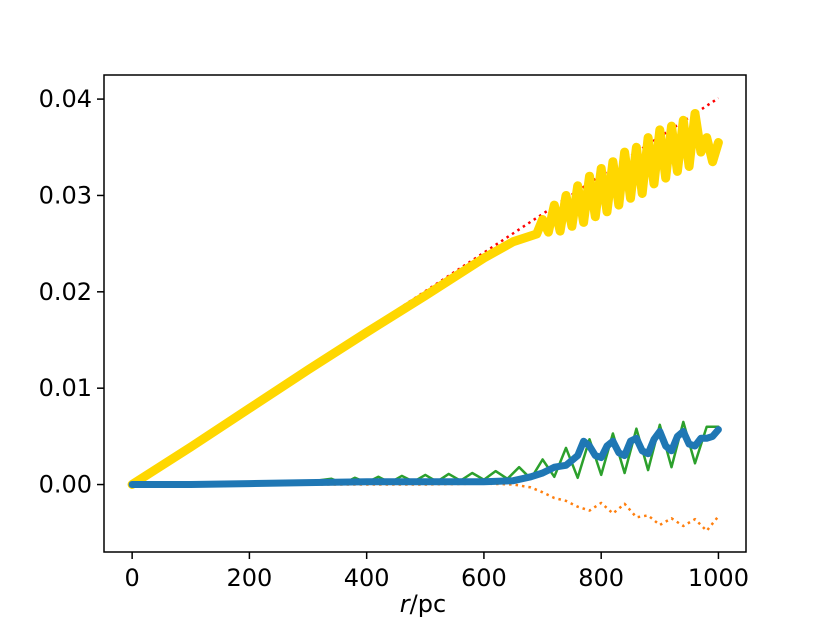 The width and height of the screenshot is (830, 622). Describe the element at coordinates (406, 604) in the screenshot. I see `x-axis-label-symbol: r` at that location.